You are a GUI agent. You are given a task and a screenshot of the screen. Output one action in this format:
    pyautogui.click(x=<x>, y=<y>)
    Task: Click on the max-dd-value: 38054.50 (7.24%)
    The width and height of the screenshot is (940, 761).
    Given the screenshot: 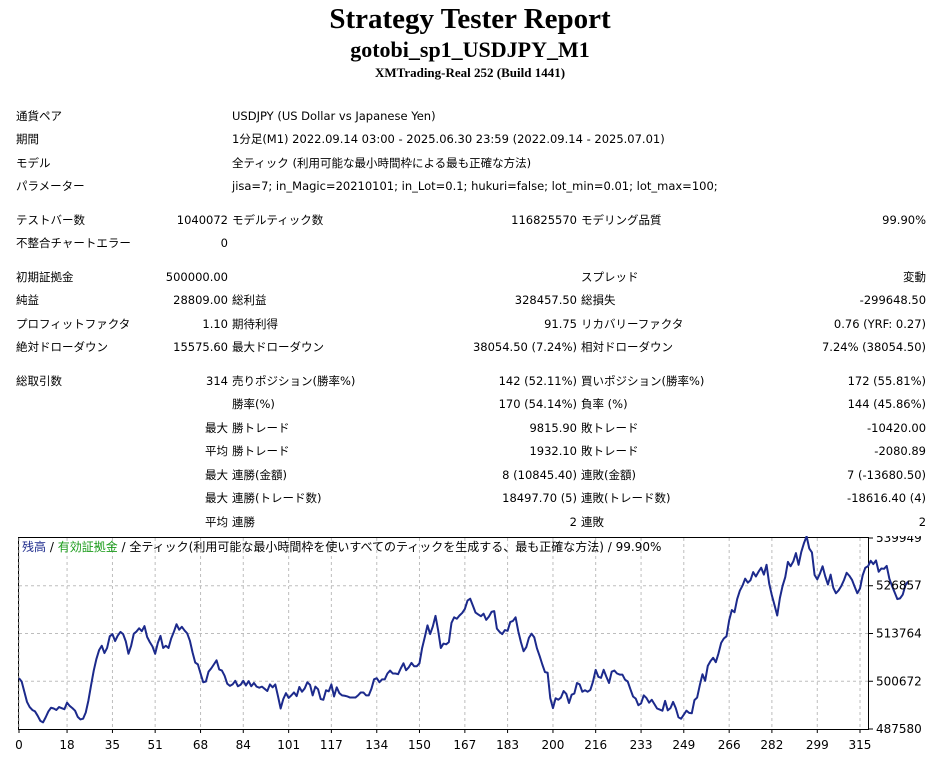 What is the action you would take?
    pyautogui.click(x=524, y=347)
    